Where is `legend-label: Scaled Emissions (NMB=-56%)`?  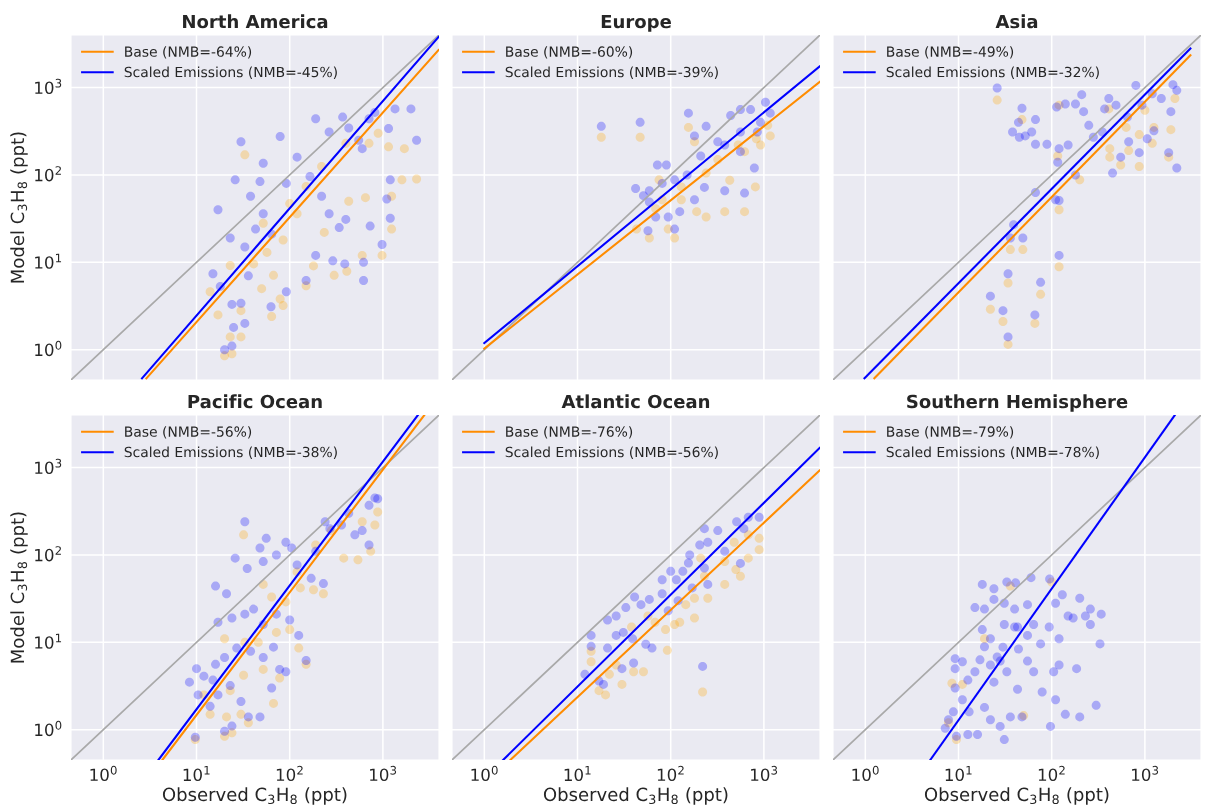
legend-label: Scaled Emissions (NMB=-56%) is located at coordinates (611, 452).